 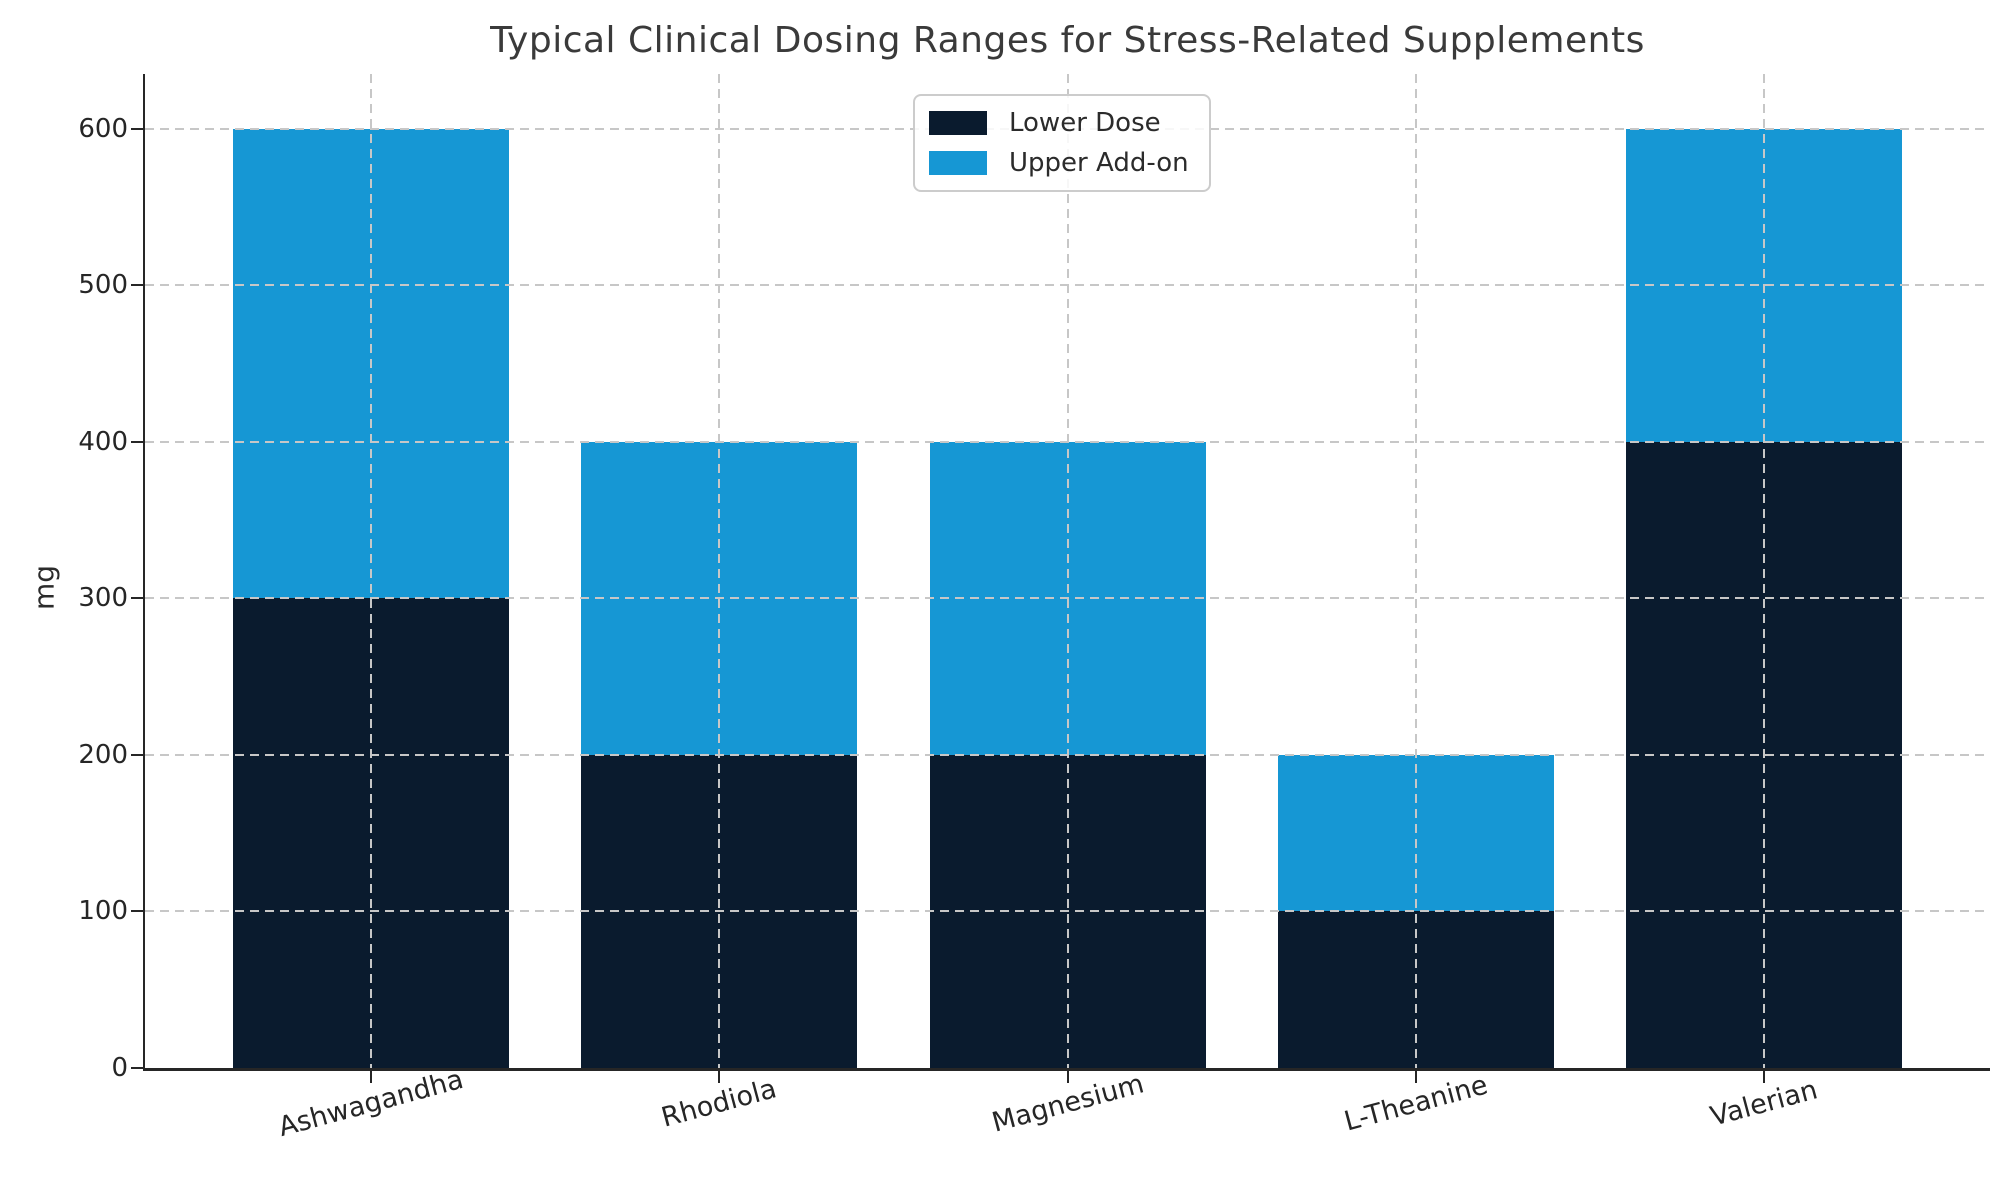 What do you see at coordinates (1067, 598) in the screenshot?
I see `bar-magnesium-upper-add-on` at bounding box center [1067, 598].